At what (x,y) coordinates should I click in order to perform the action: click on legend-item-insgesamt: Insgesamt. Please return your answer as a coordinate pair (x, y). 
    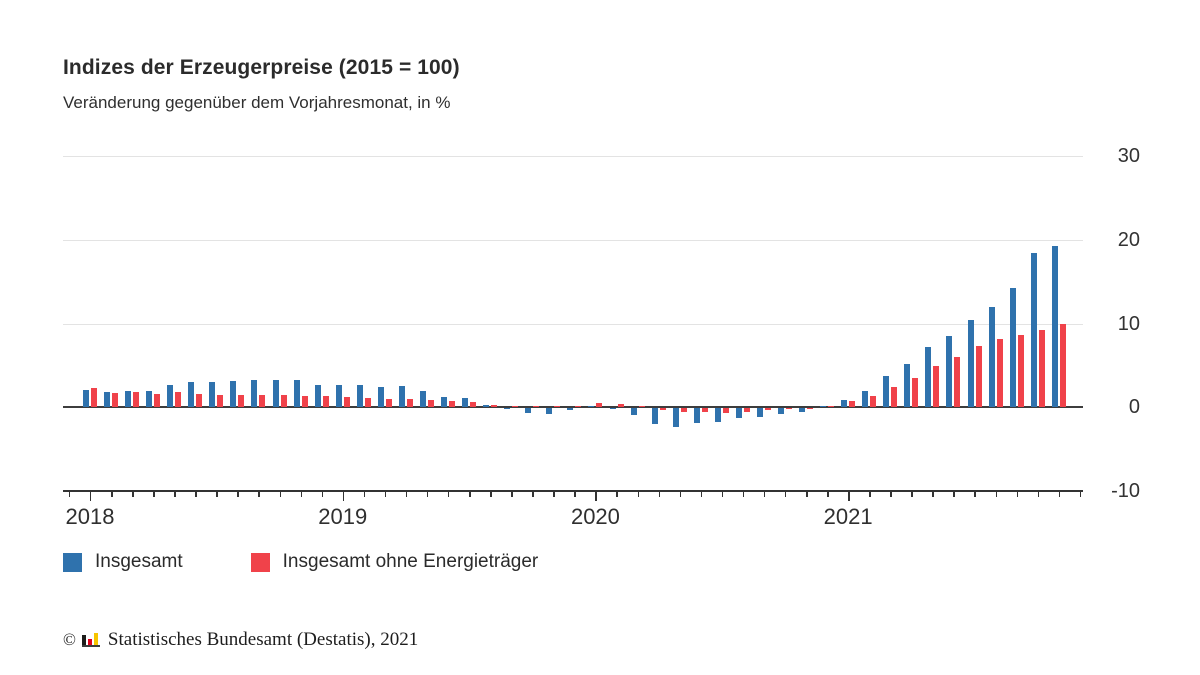
    Looking at the image, I should click on (123, 562).